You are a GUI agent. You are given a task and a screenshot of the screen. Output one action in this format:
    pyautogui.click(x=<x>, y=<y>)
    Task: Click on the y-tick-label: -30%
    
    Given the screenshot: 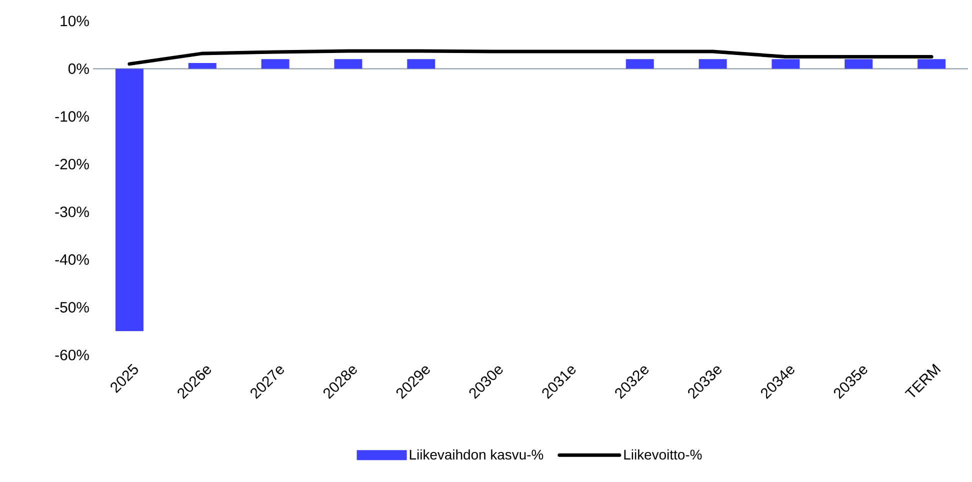 What is the action you would take?
    pyautogui.click(x=72, y=212)
    